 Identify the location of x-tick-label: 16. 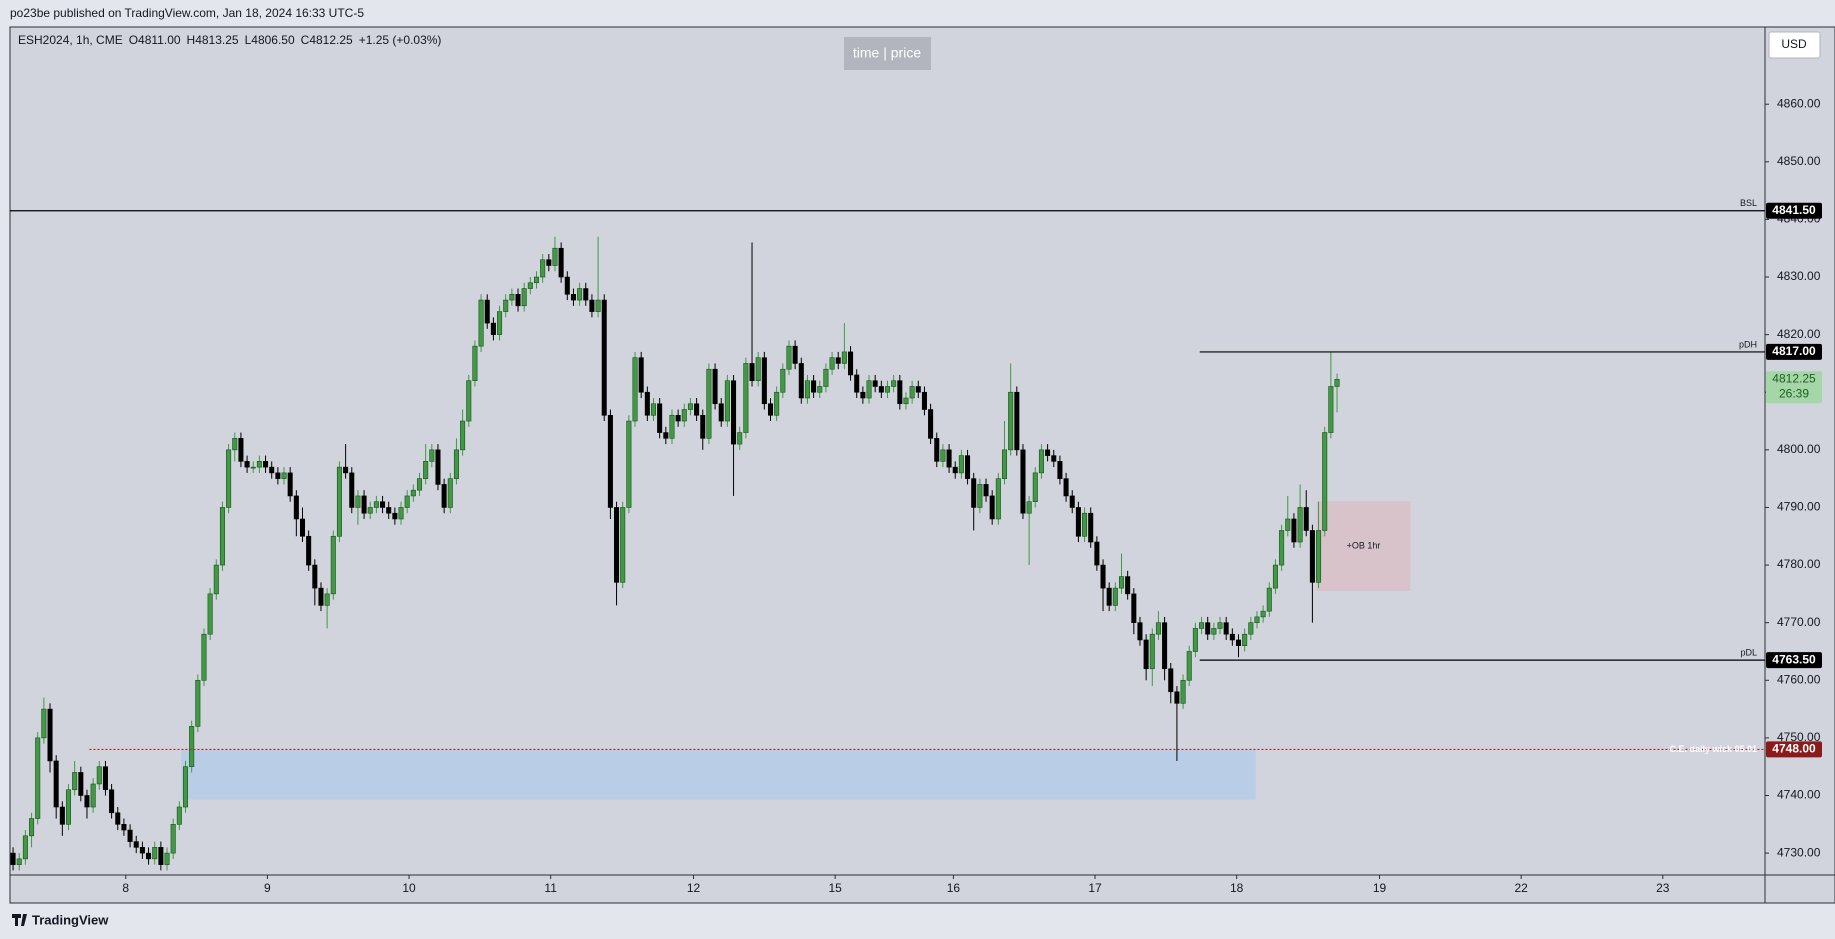
(954, 888).